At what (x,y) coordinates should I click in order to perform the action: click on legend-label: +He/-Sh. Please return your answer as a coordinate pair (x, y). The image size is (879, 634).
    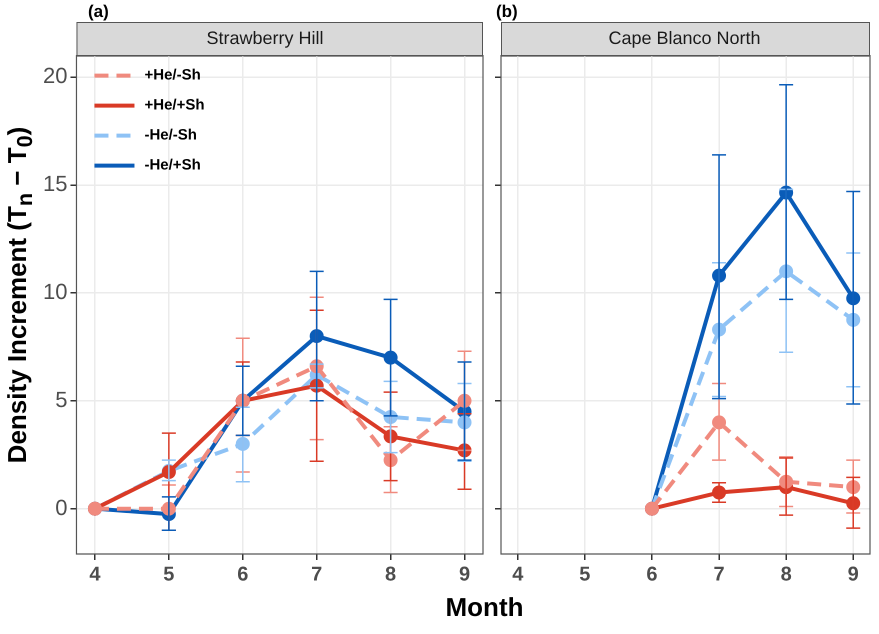
    Looking at the image, I should click on (172, 75).